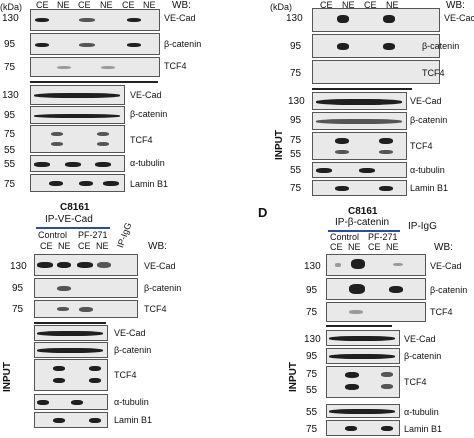  What do you see at coordinates (7, 377) in the screenshot?
I see `input-label: INPUT` at bounding box center [7, 377].